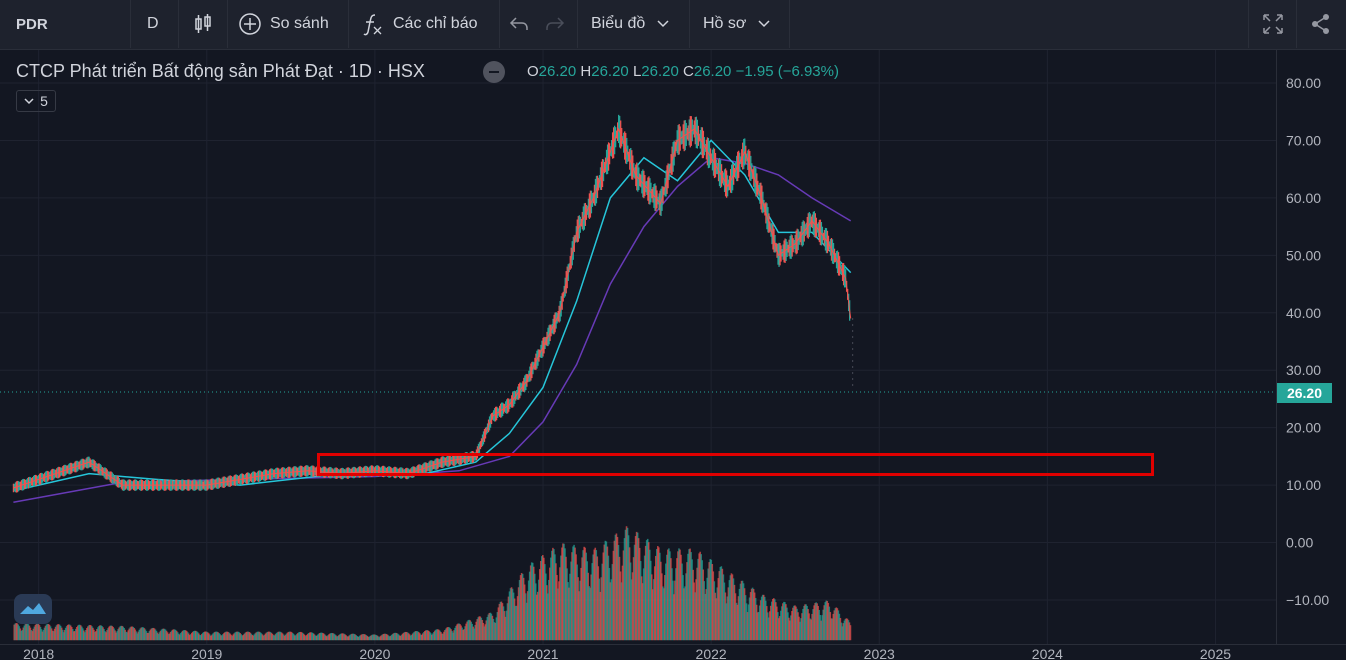  What do you see at coordinates (736, 24) in the screenshot?
I see `profile-menu-button: Hồ sơ` at bounding box center [736, 24].